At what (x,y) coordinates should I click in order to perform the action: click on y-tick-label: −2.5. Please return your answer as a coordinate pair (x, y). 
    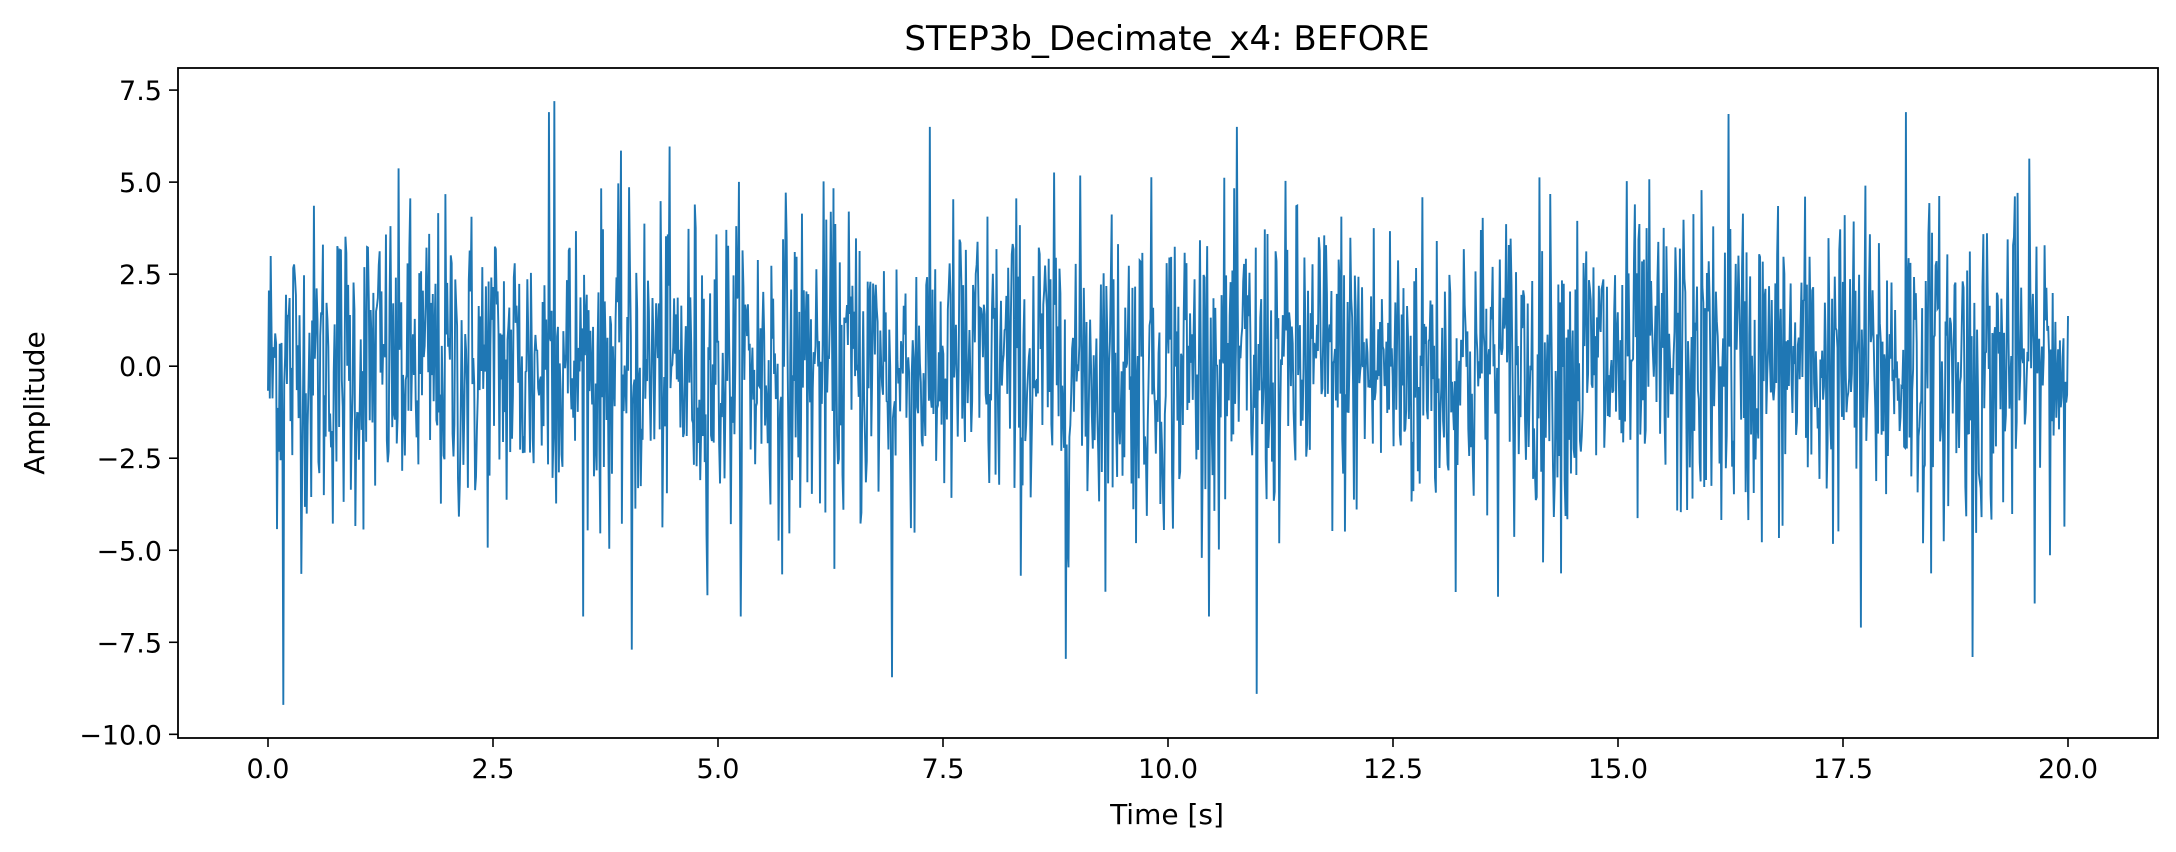
    Looking at the image, I should click on (129, 459).